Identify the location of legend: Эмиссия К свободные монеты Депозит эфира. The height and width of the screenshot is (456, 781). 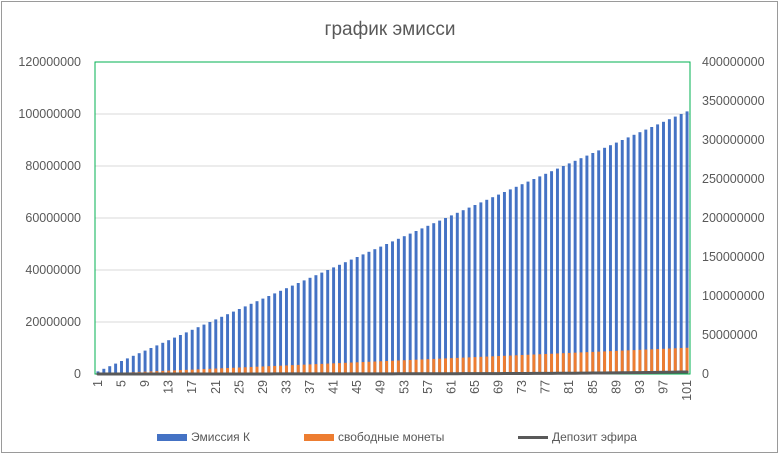
(397, 437).